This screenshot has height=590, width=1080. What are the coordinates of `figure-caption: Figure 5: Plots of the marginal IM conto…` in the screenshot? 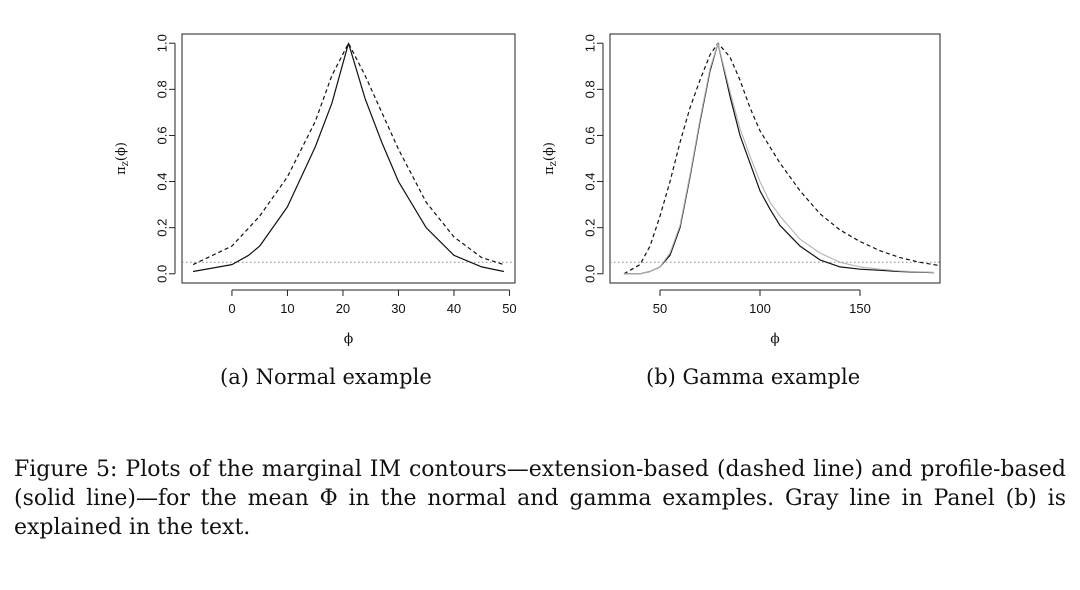 It's located at (540, 498).